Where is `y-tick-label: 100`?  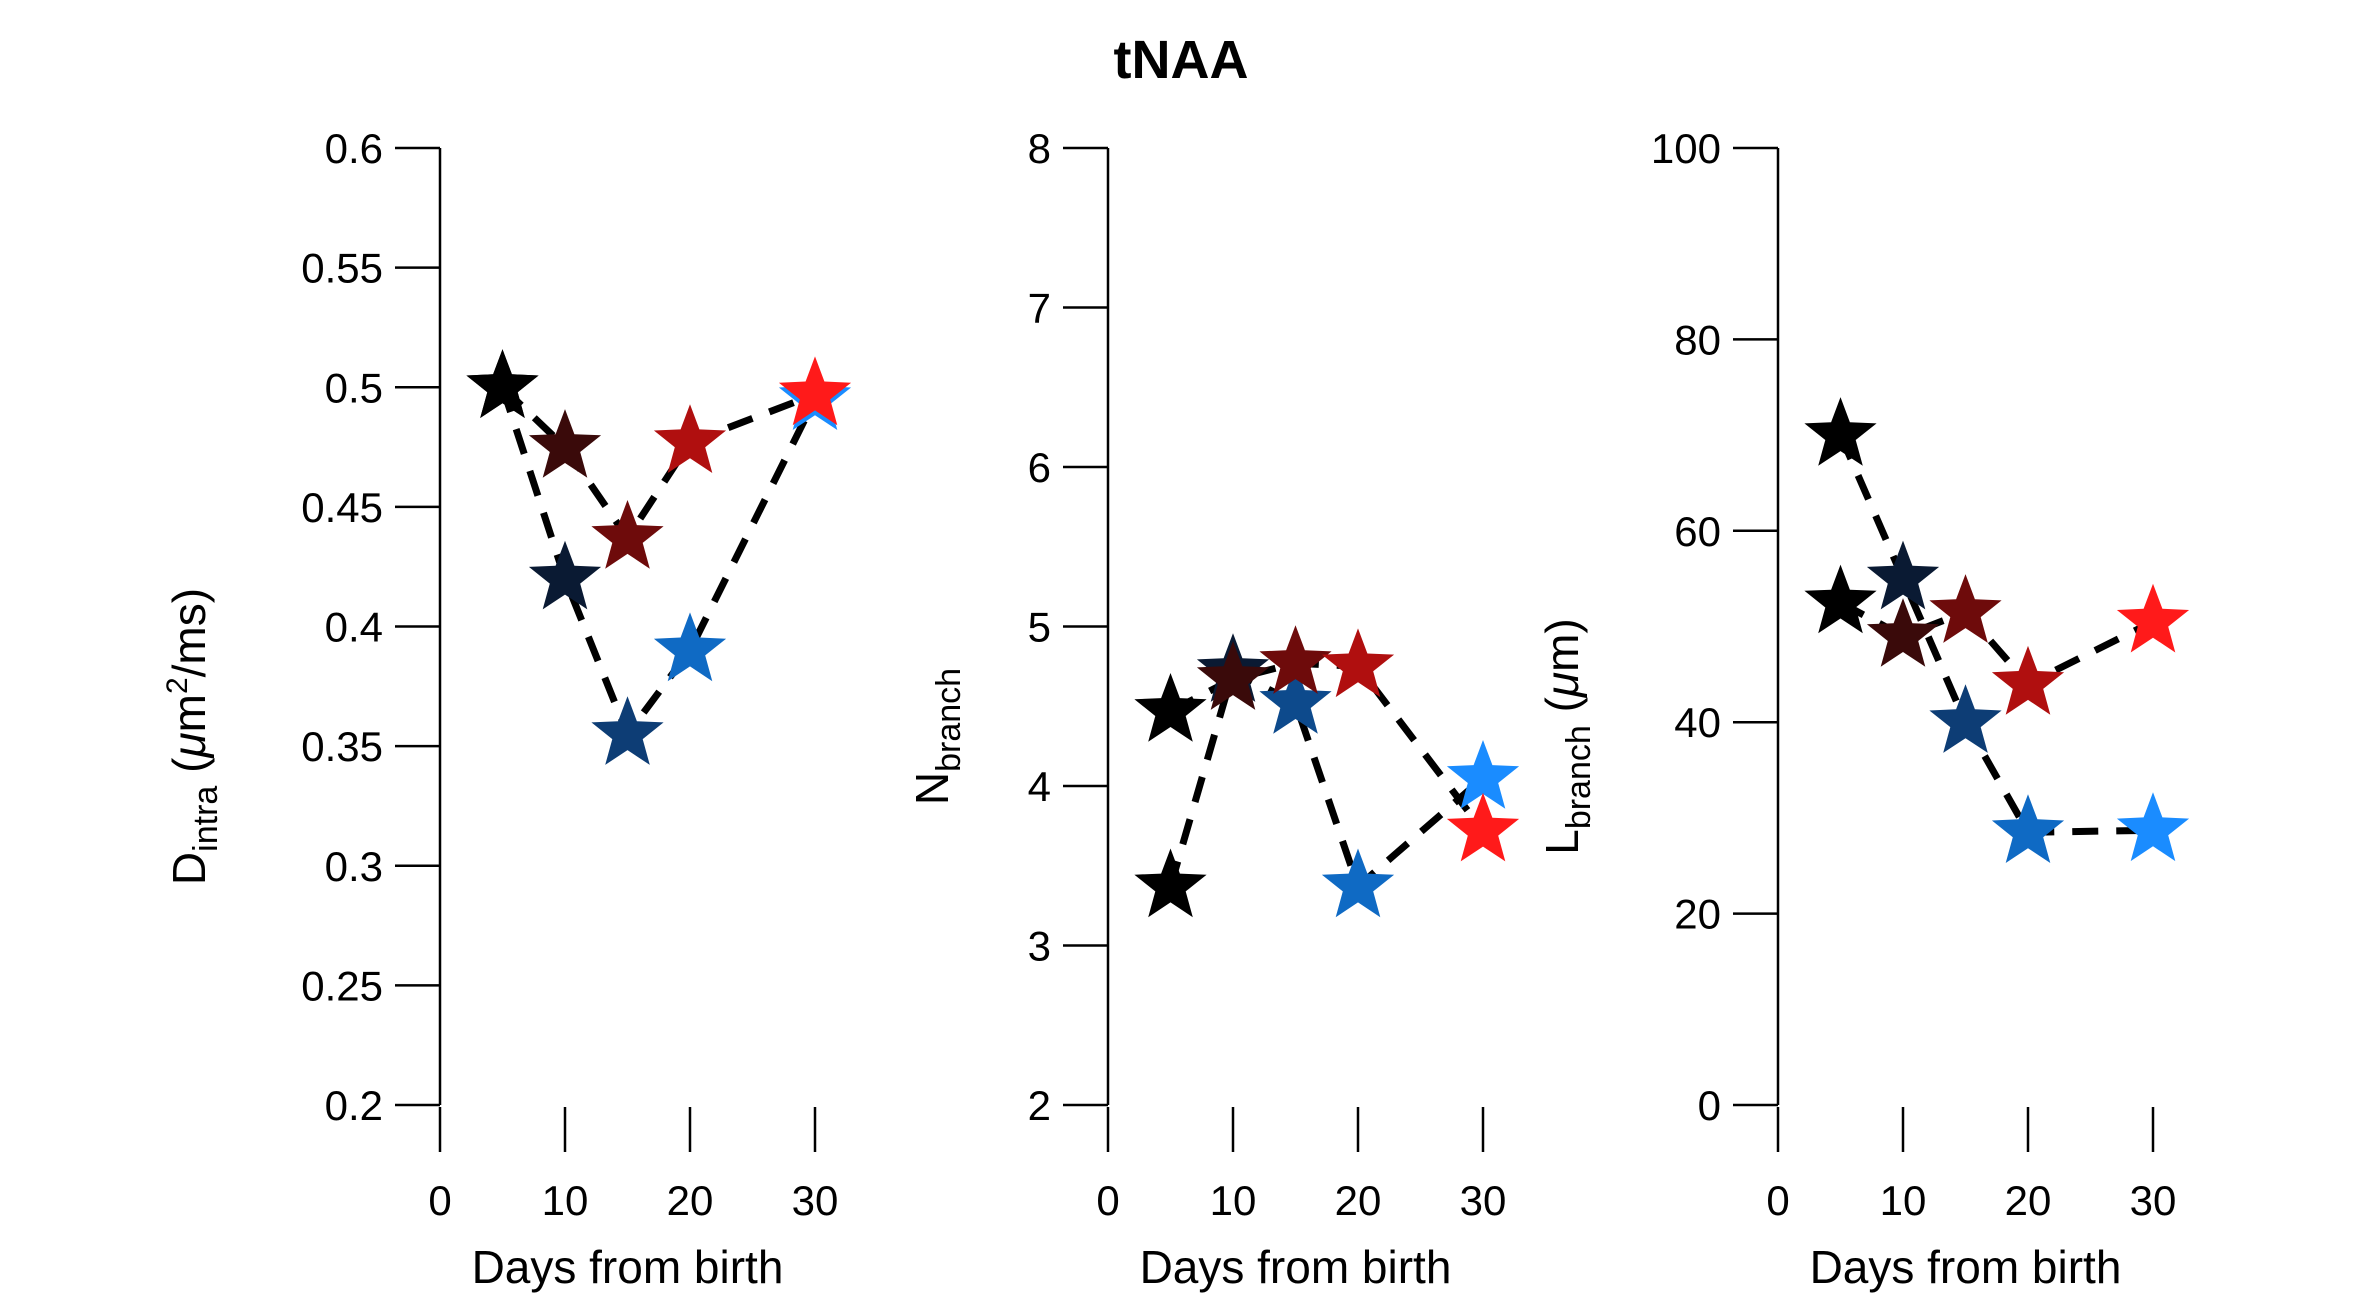
y-tick-label: 100 is located at coordinates (1686, 148).